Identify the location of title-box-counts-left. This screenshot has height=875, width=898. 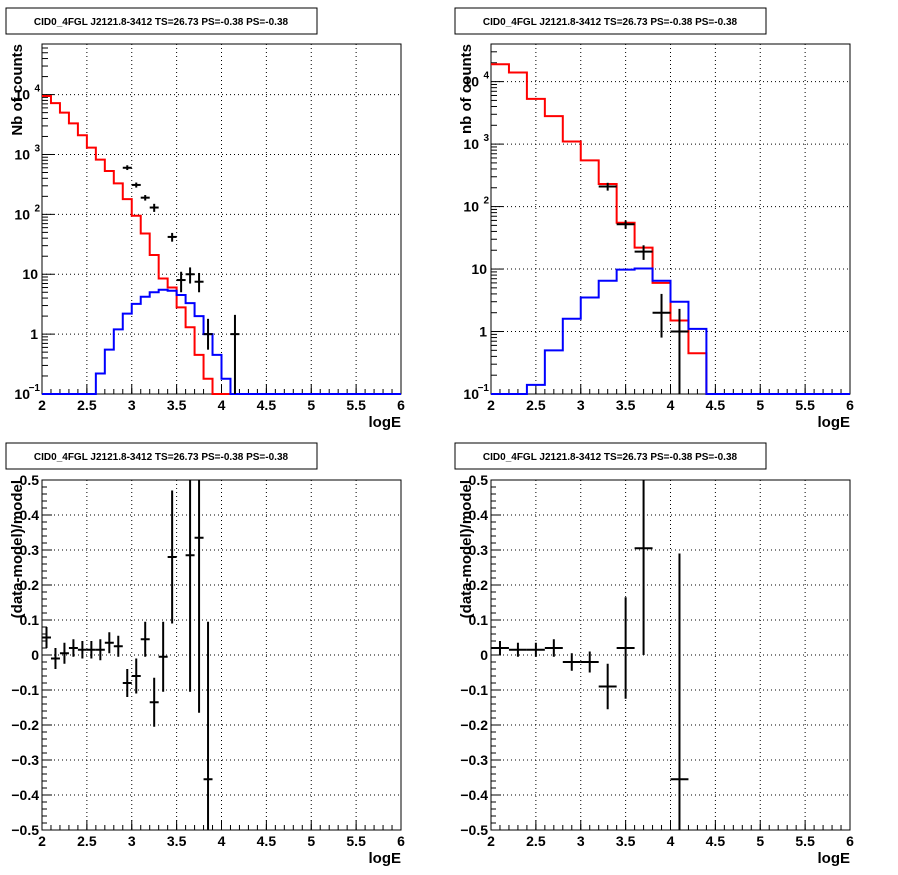
(161, 21).